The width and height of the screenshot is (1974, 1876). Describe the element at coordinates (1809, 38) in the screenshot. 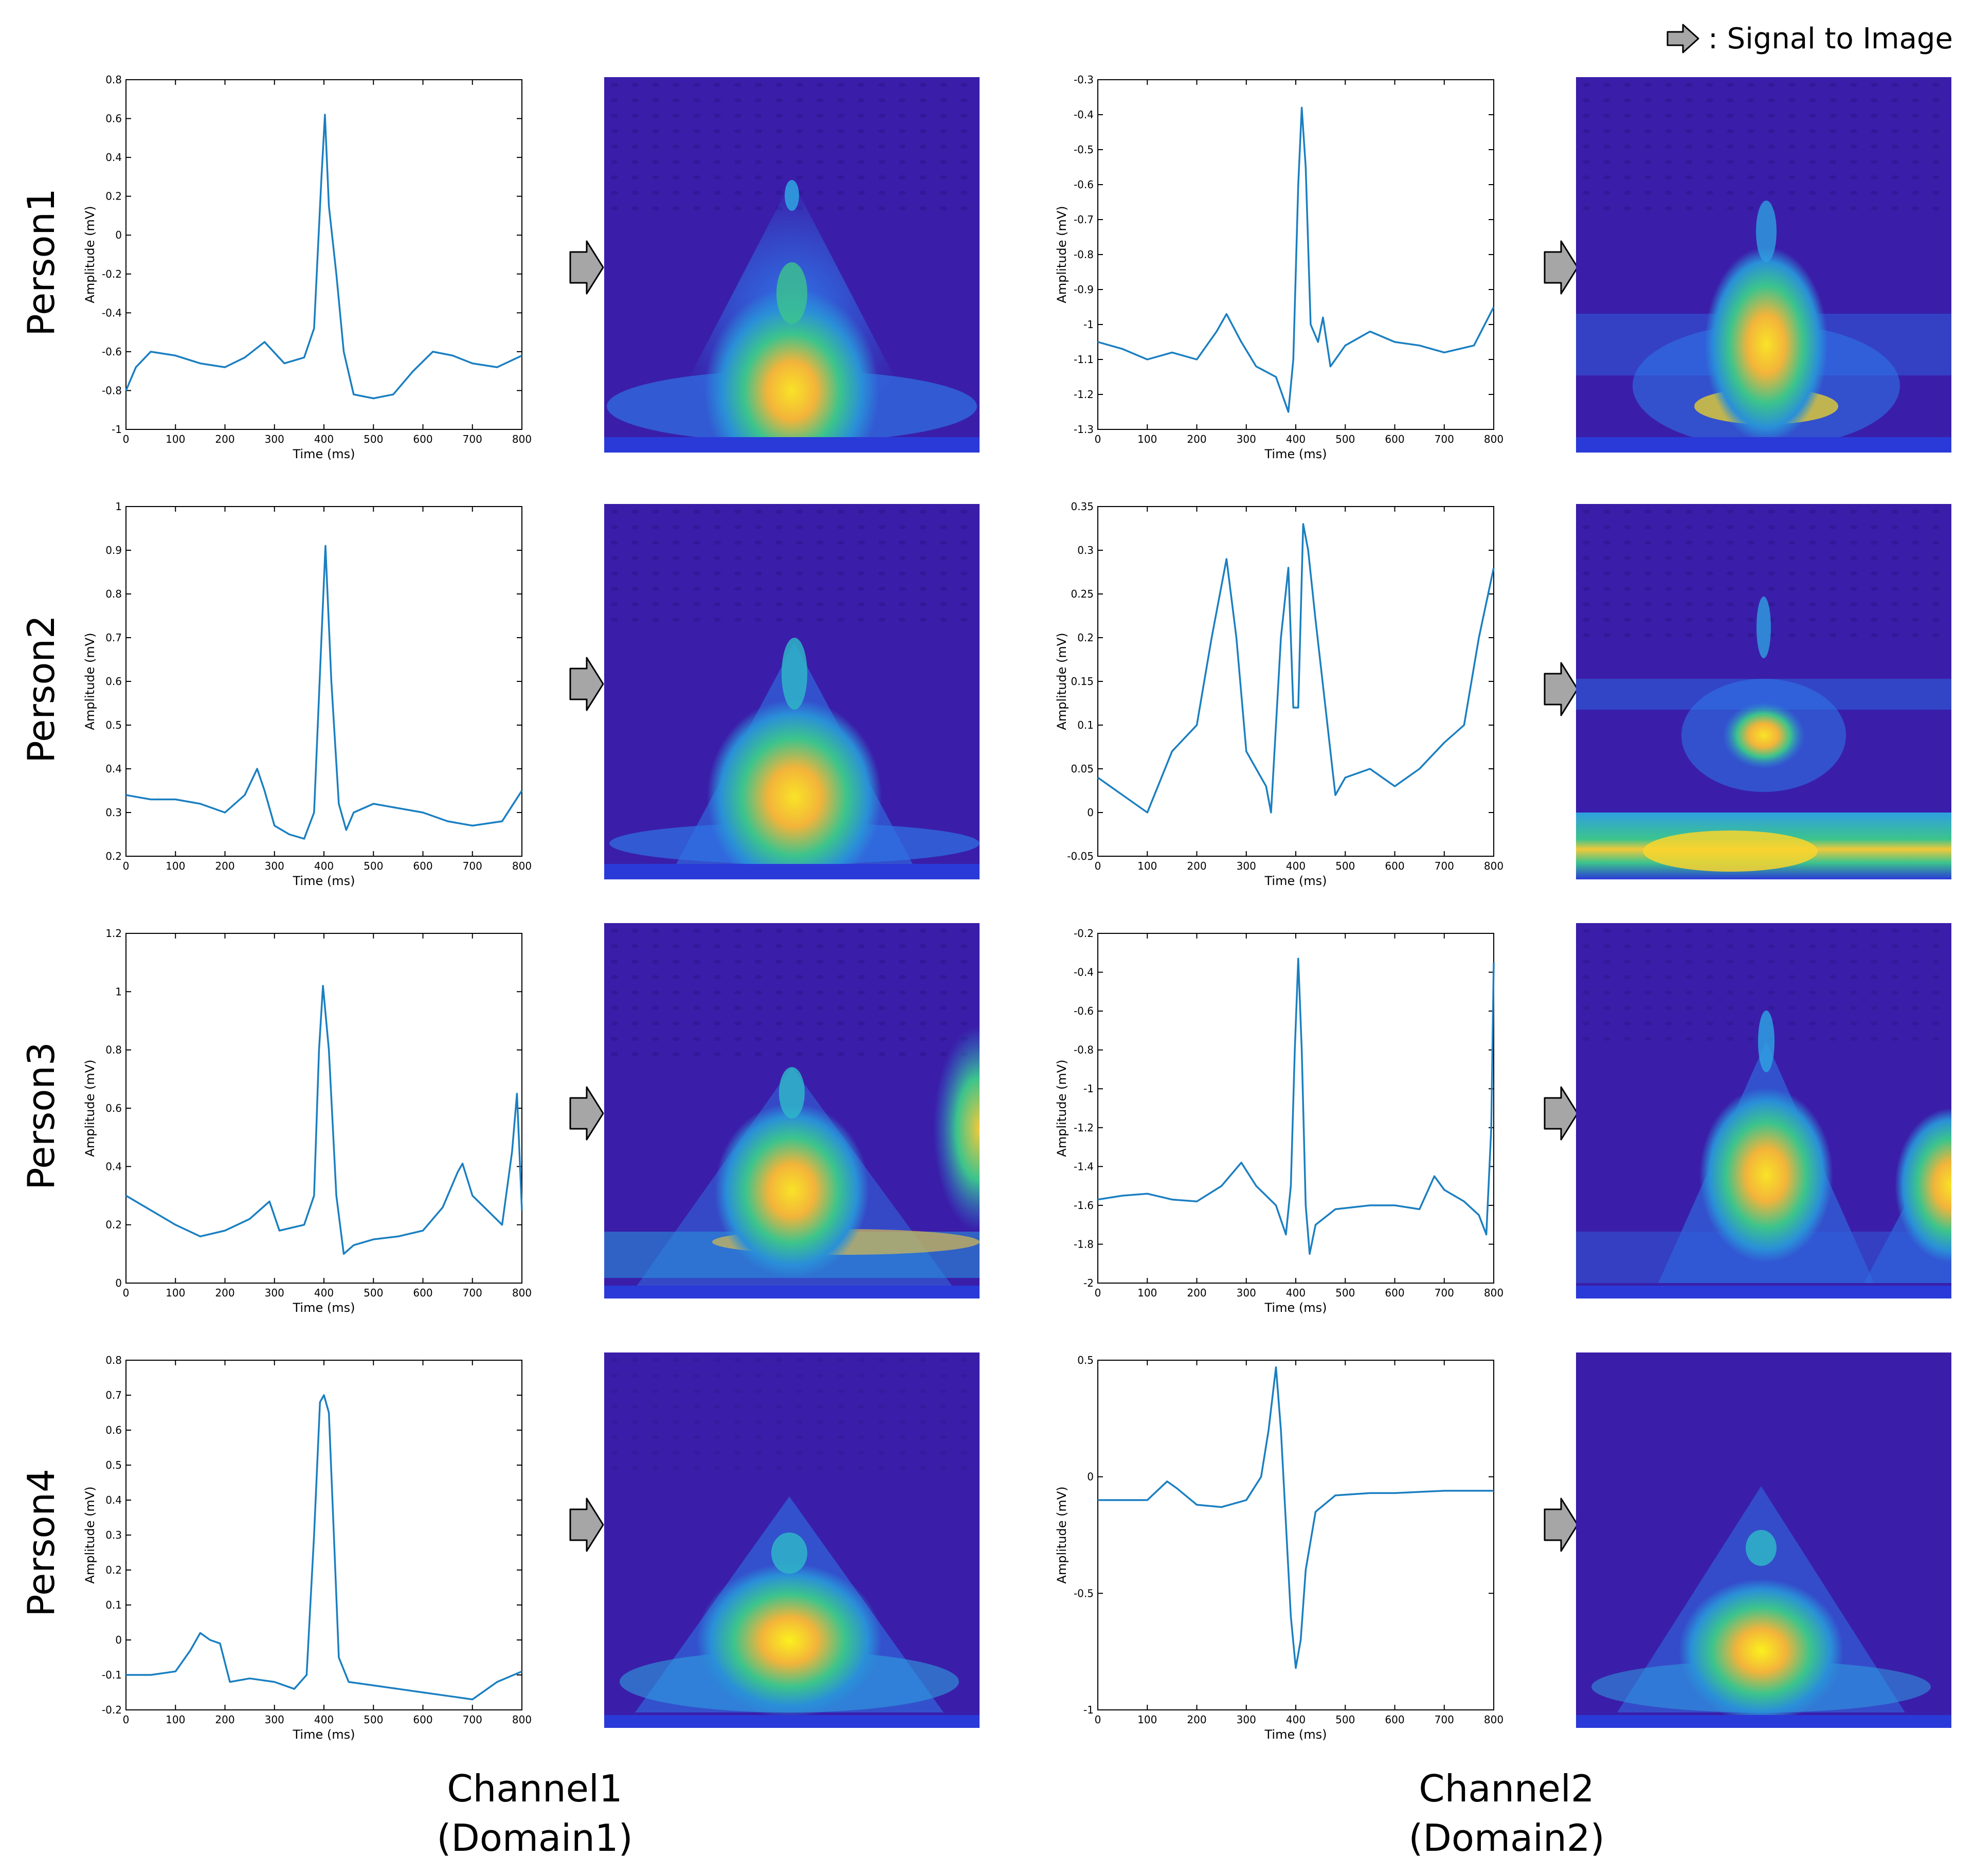

I see `legend: : Signal to Image` at that location.